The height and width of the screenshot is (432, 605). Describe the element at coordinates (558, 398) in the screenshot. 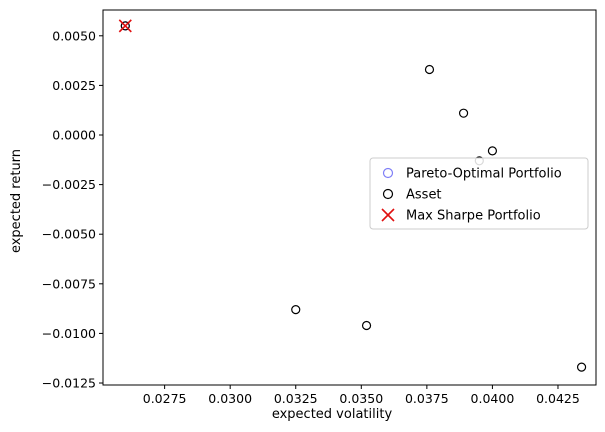

I see `x-tick-label: 0.0425` at that location.